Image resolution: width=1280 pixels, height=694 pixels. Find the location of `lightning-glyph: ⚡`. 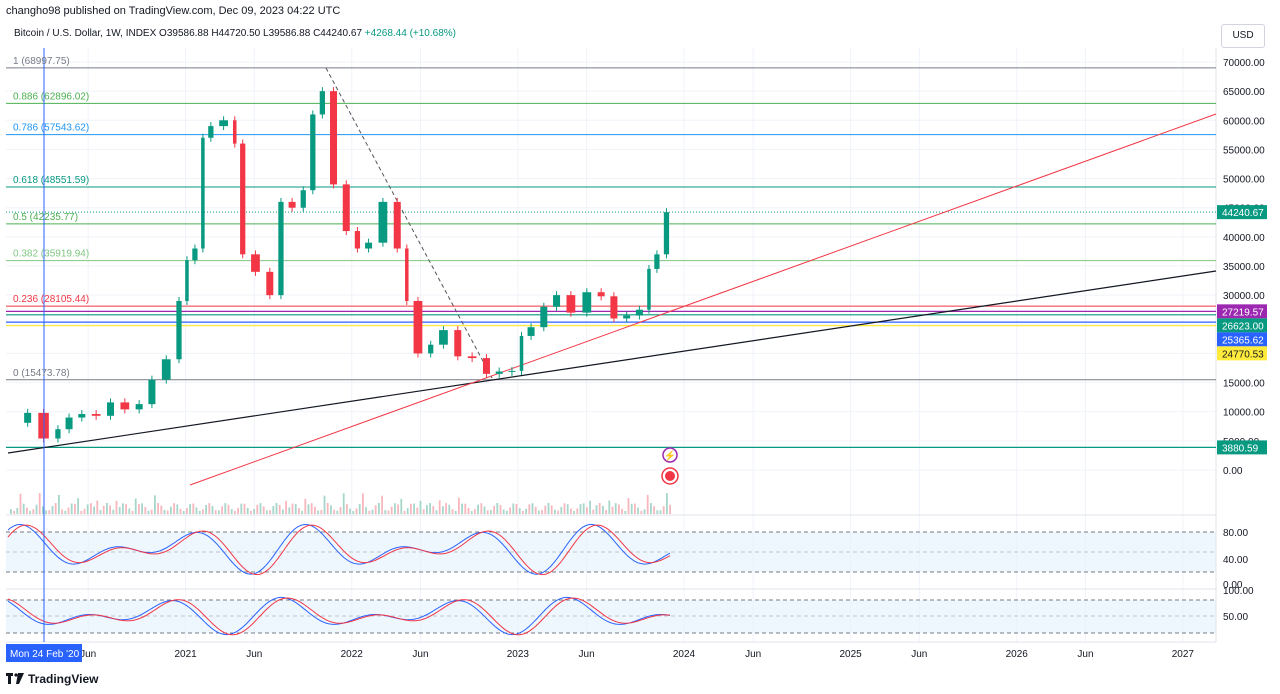

lightning-glyph: ⚡ is located at coordinates (670, 455).